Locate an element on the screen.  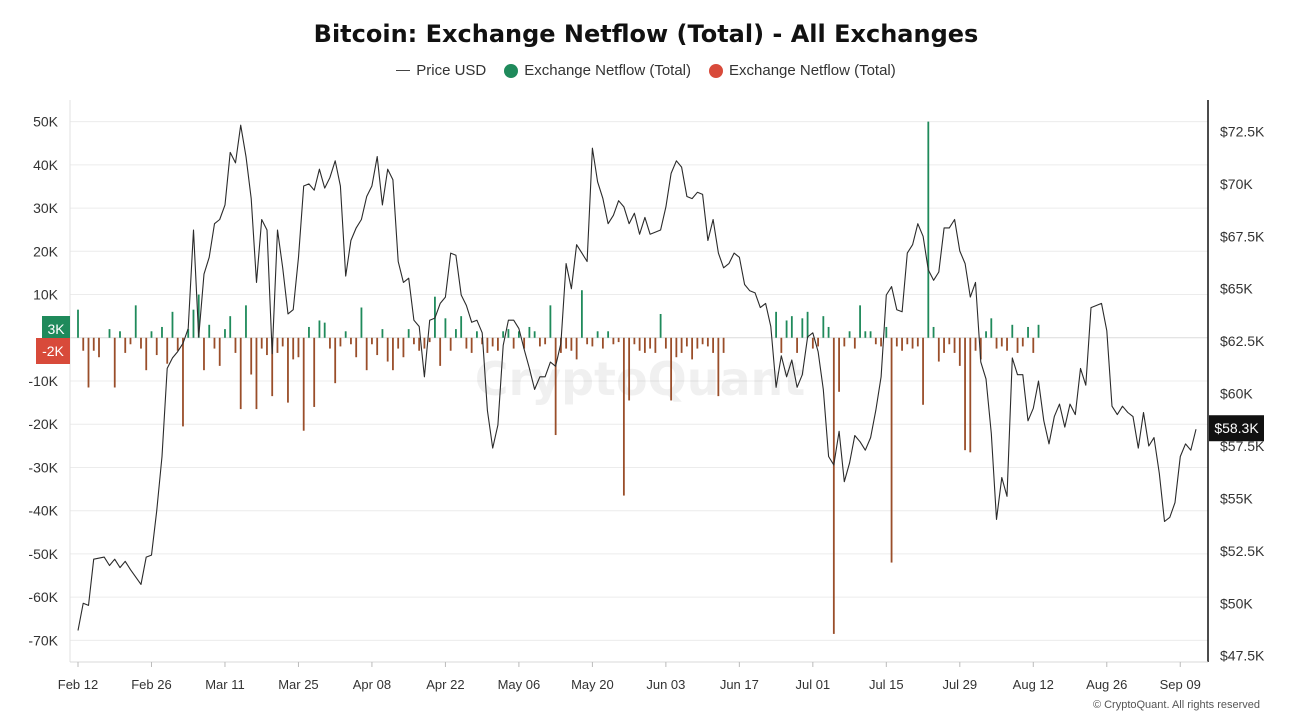
y-left-tick-label: 20K is located at coordinates (46, 251).